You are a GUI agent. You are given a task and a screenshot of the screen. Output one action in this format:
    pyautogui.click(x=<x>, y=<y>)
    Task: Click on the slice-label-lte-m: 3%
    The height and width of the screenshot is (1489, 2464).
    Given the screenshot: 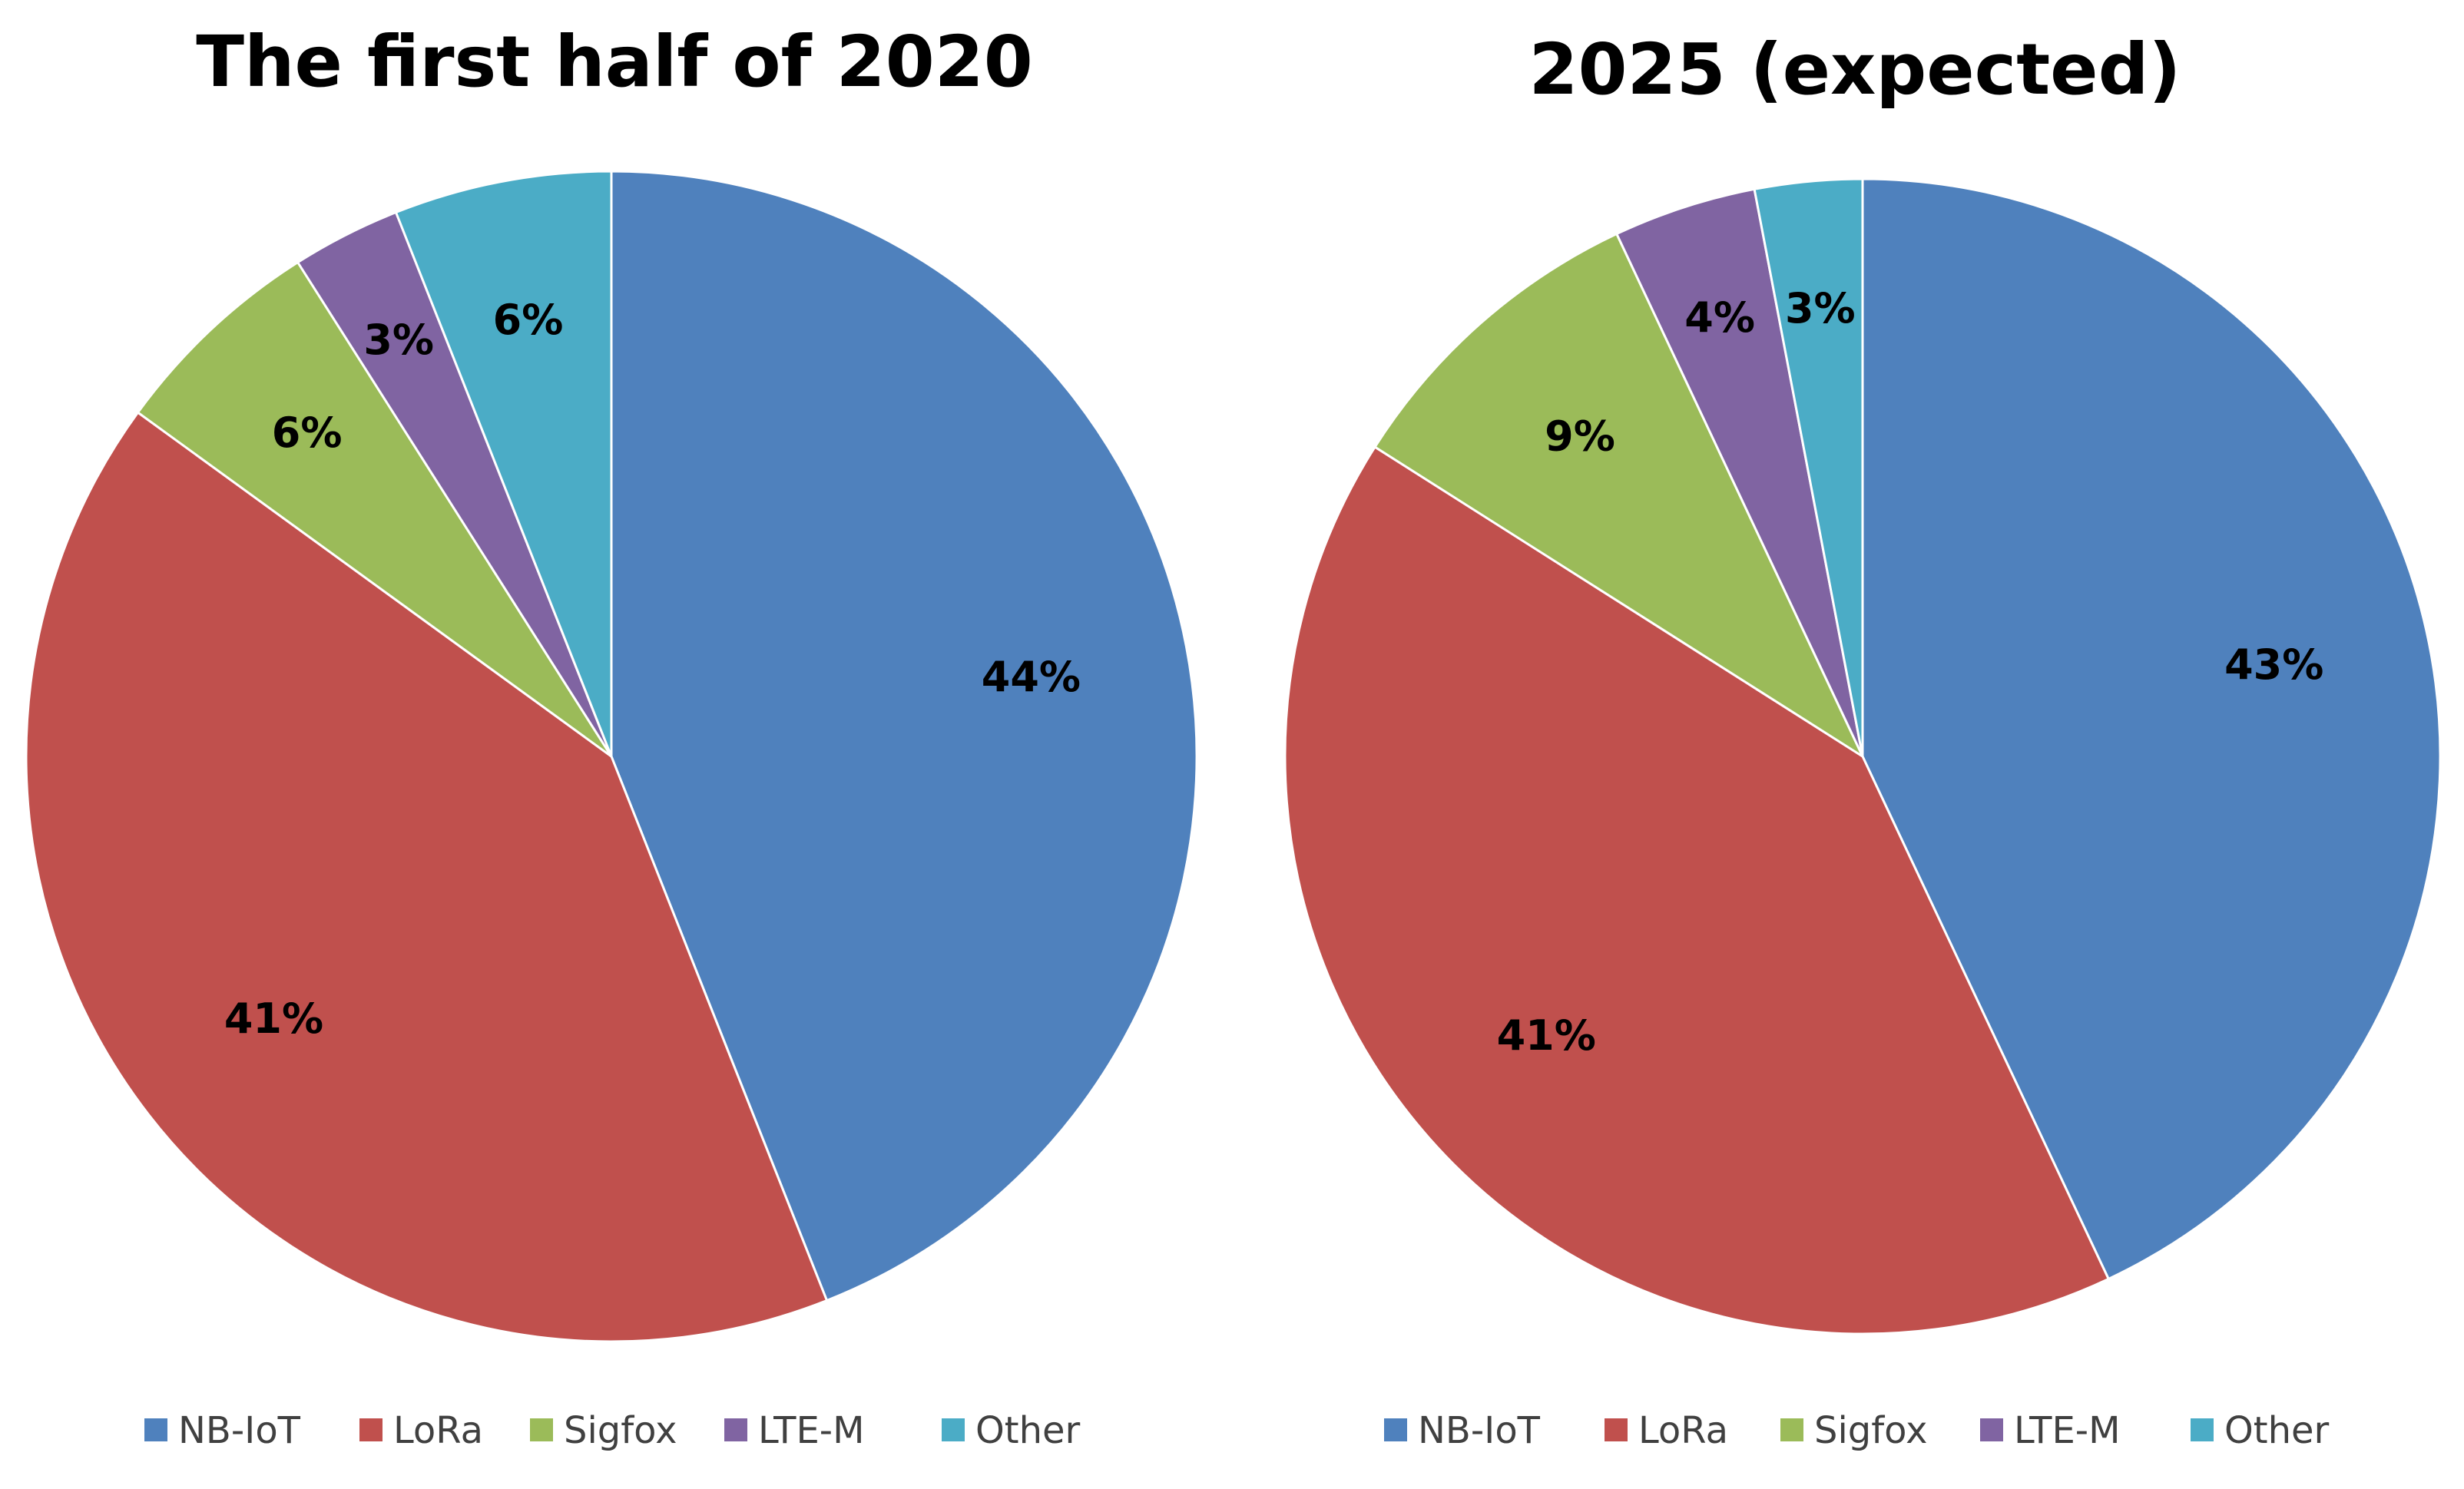 What is the action you would take?
    pyautogui.click(x=398, y=340)
    